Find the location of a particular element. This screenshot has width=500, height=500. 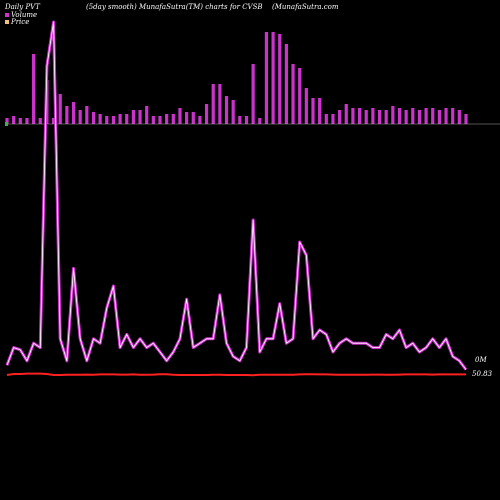

price-line is located at coordinates (236, 374).